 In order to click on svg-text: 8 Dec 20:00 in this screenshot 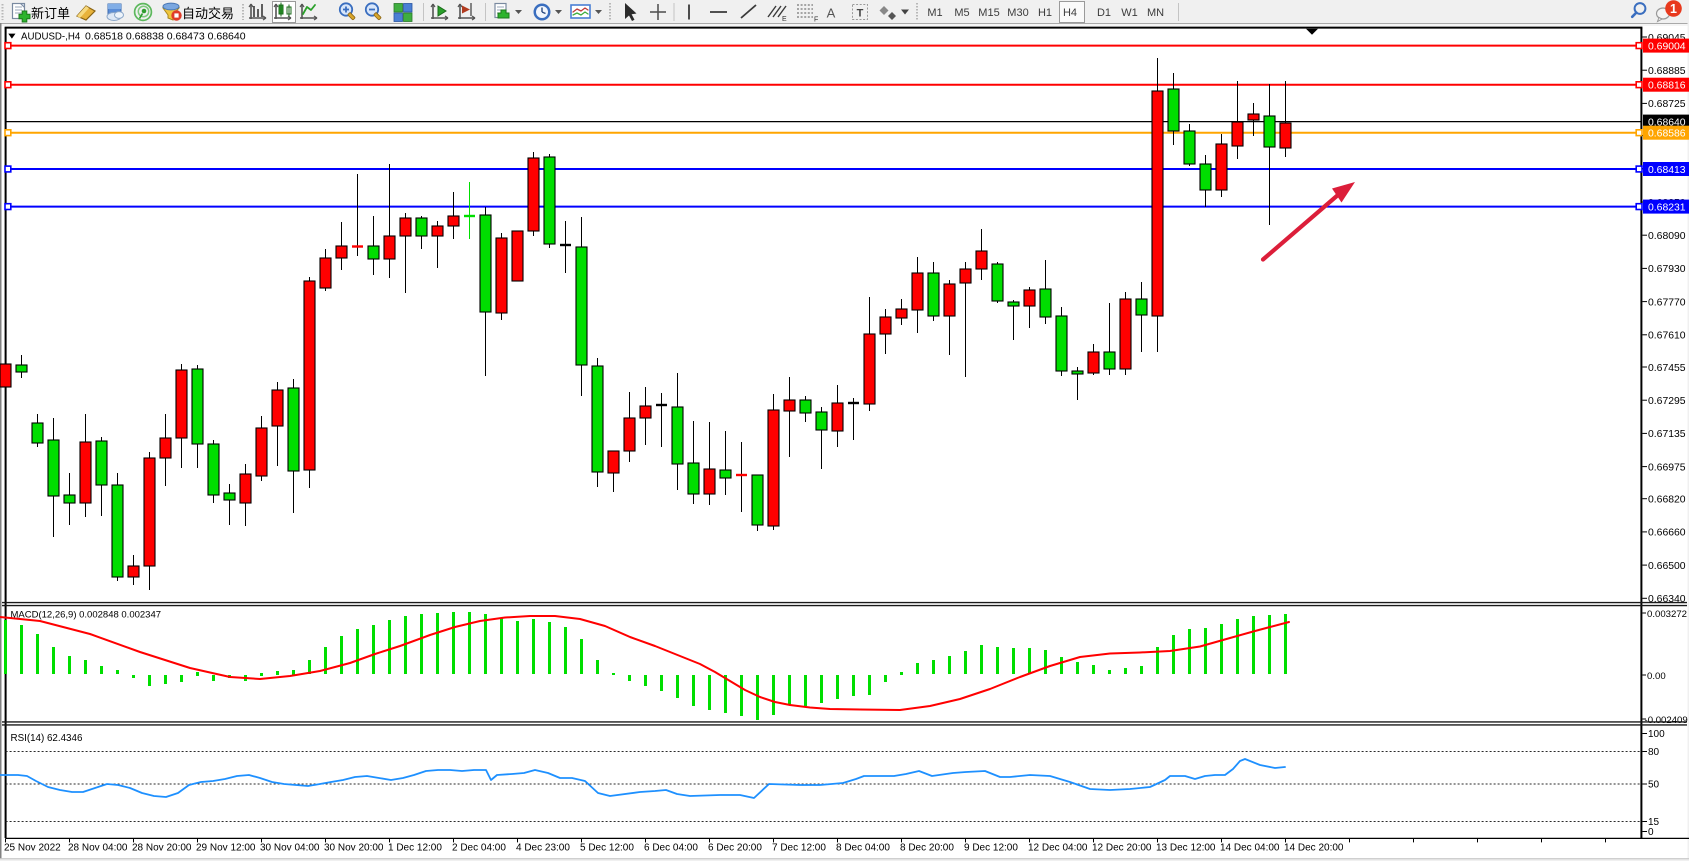, I will do `click(927, 848)`.